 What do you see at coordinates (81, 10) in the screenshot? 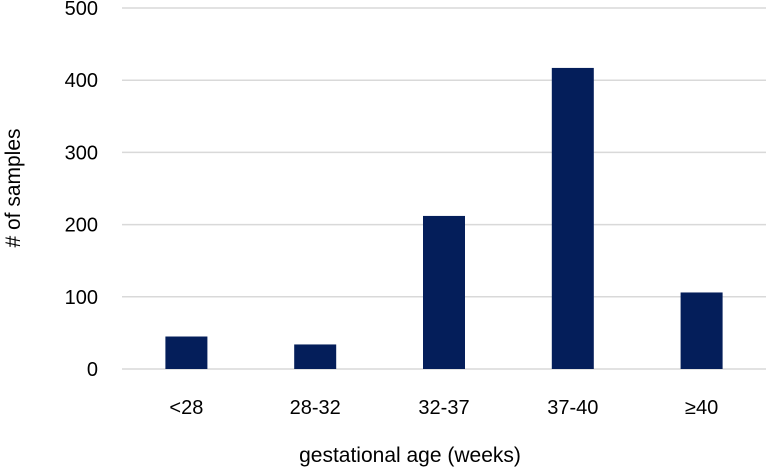
I see `y-tick-label: 500` at bounding box center [81, 10].